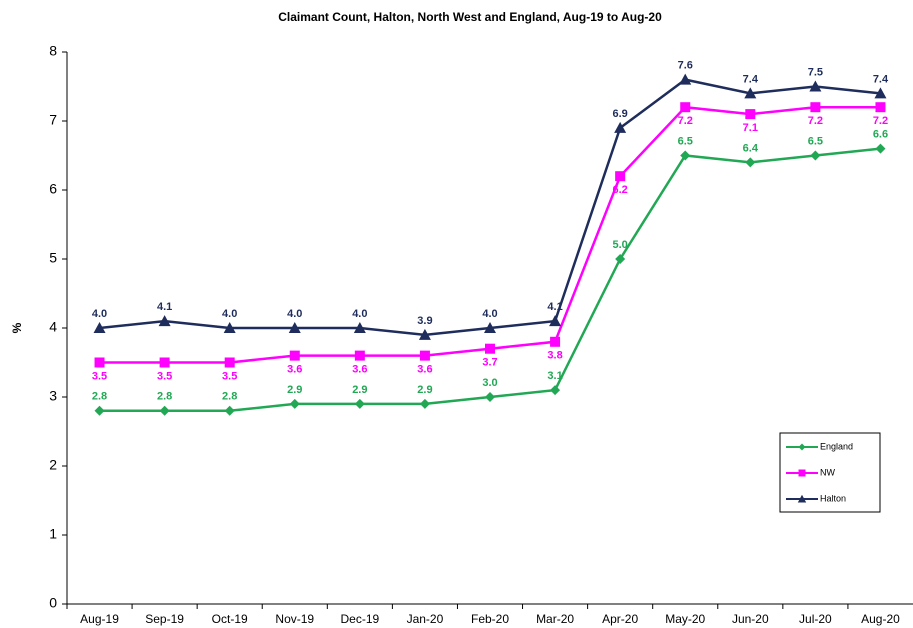 The height and width of the screenshot is (628, 913). What do you see at coordinates (53, 465) in the screenshot?
I see `y-tick-label: 2` at bounding box center [53, 465].